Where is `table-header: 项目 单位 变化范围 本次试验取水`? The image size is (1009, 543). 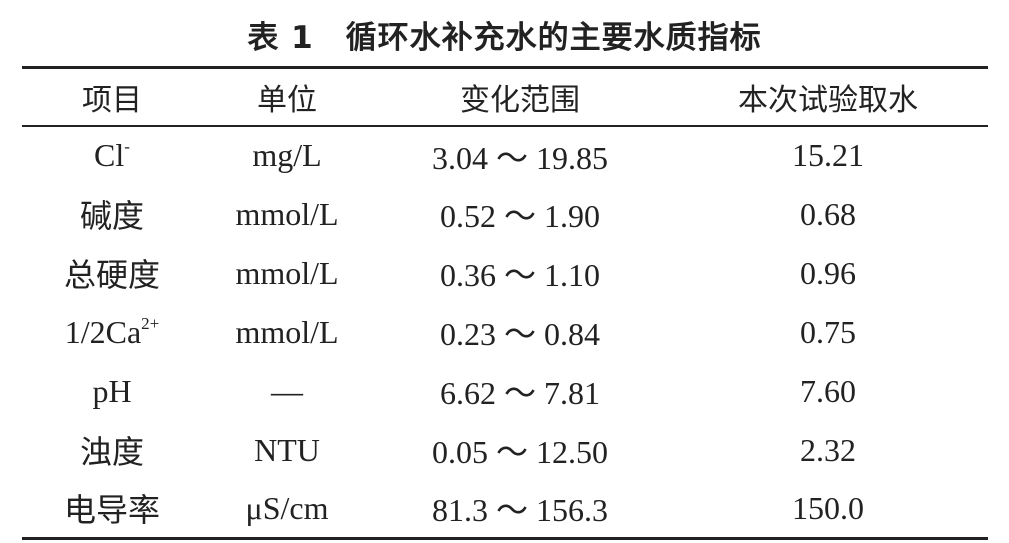 table-header: 项目 单位 变化范围 本次试验取水 is located at coordinates (505, 96).